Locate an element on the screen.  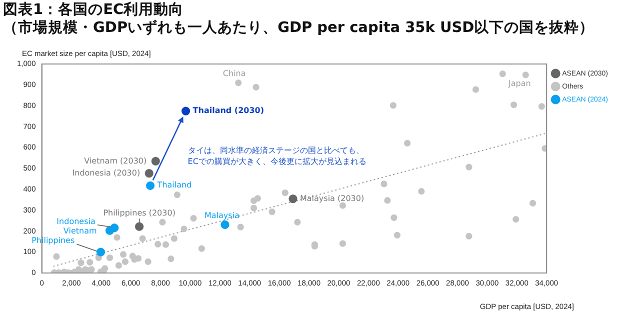
annotation: Indonesia (2030) is located at coordinates (106, 173).